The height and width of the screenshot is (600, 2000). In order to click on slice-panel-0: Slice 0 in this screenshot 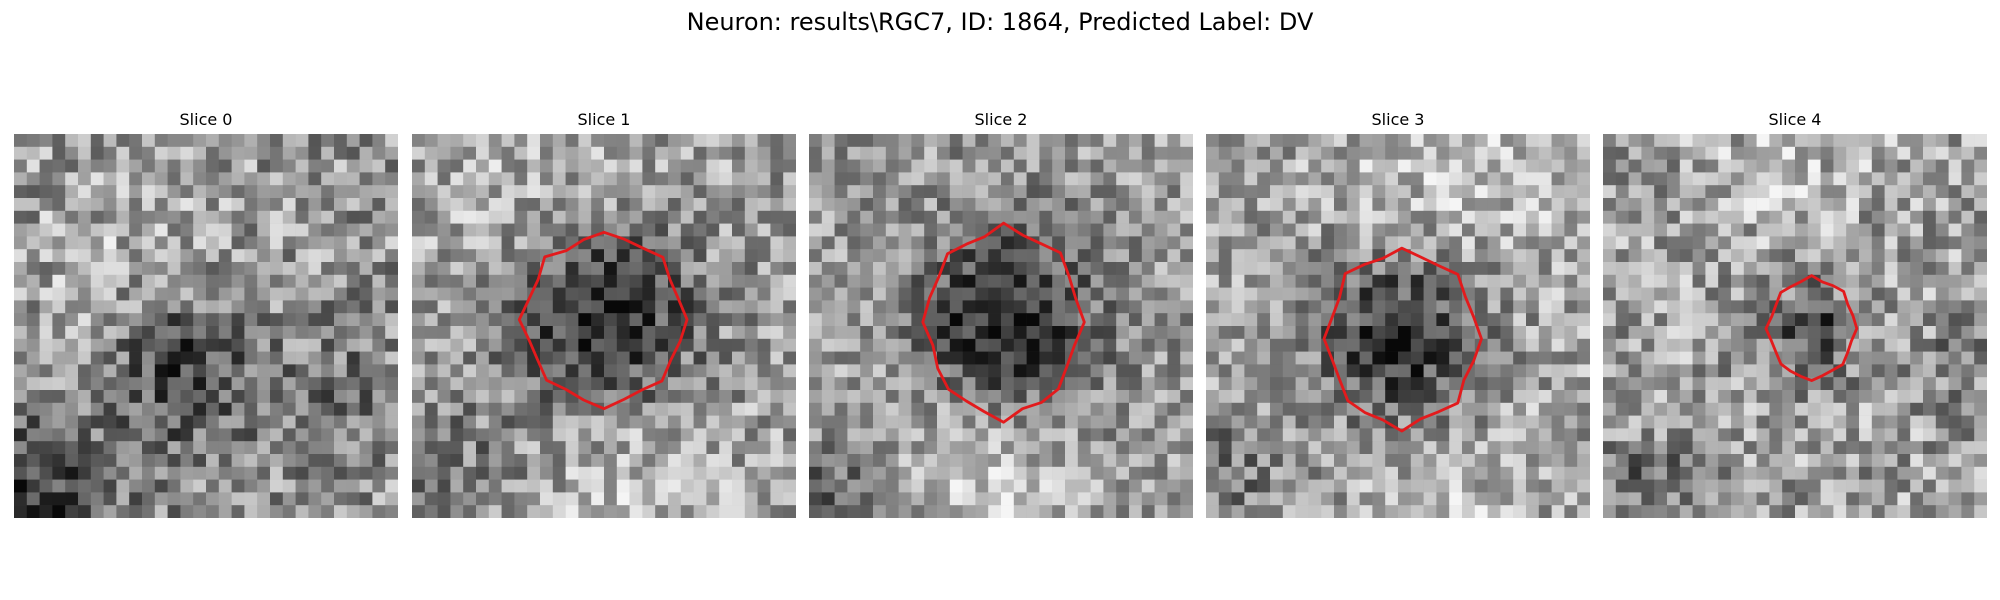, I will do `click(206, 315)`.